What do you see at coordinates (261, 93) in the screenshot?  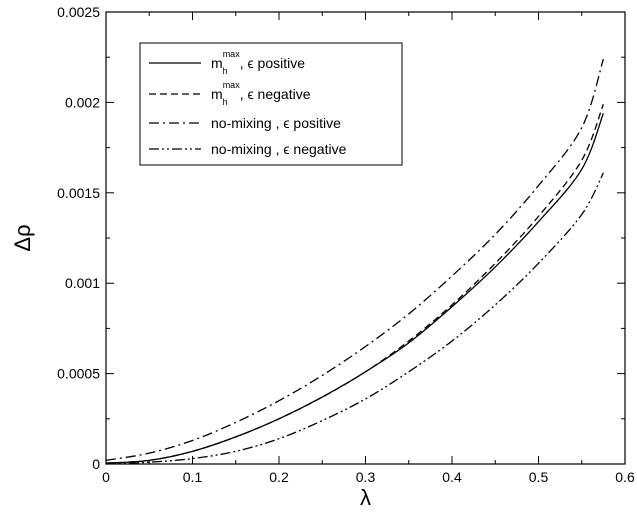 I see `legend-label-2: mhmax, ϵ negative` at bounding box center [261, 93].